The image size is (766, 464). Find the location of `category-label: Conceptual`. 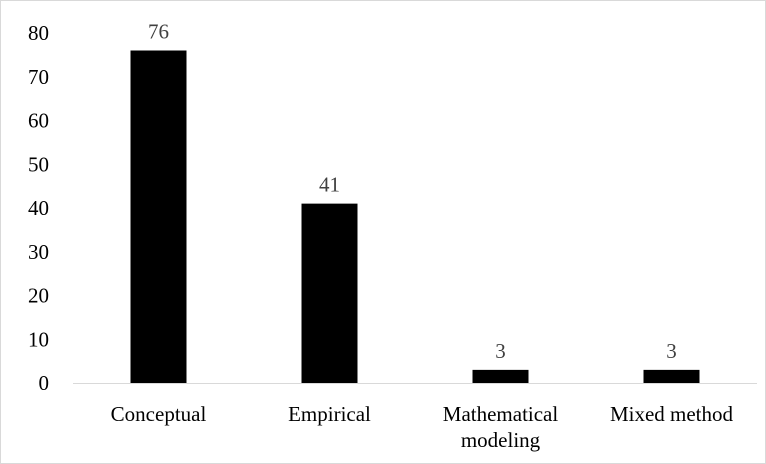

category-label: Conceptual is located at coordinates (159, 414).